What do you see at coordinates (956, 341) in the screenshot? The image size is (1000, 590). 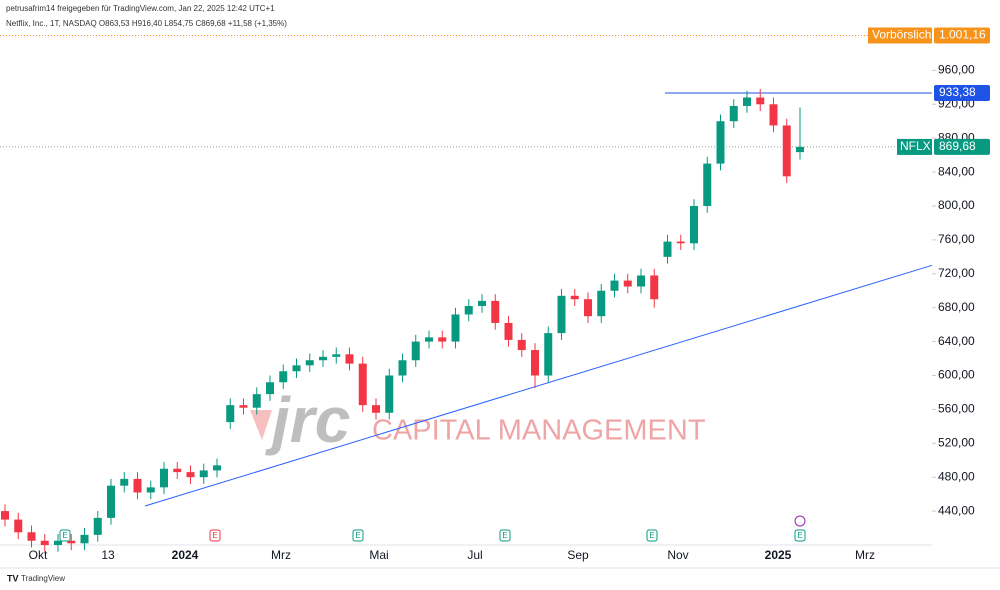 I see `y-tick-label: 640,00` at bounding box center [956, 341].